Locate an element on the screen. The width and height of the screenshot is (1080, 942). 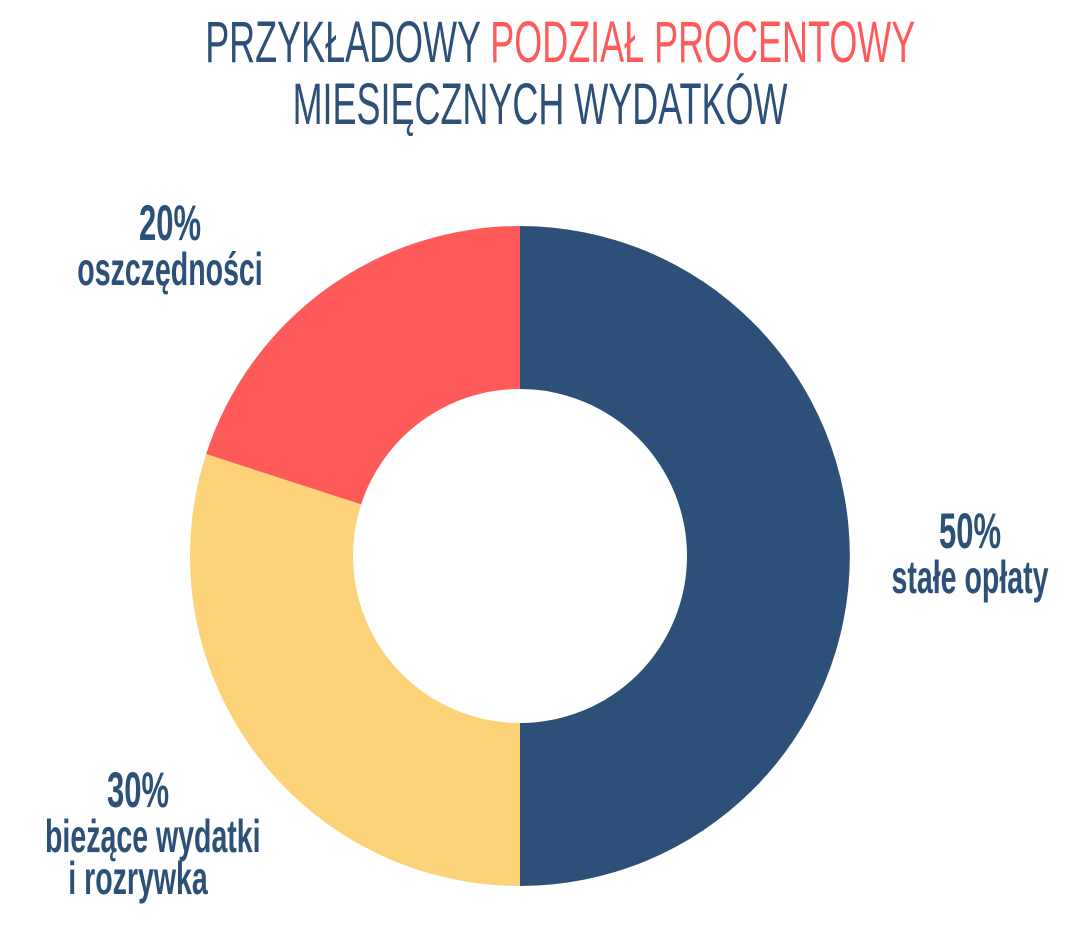
label-current-text-1: bieżące wydatki is located at coordinates (153, 836).